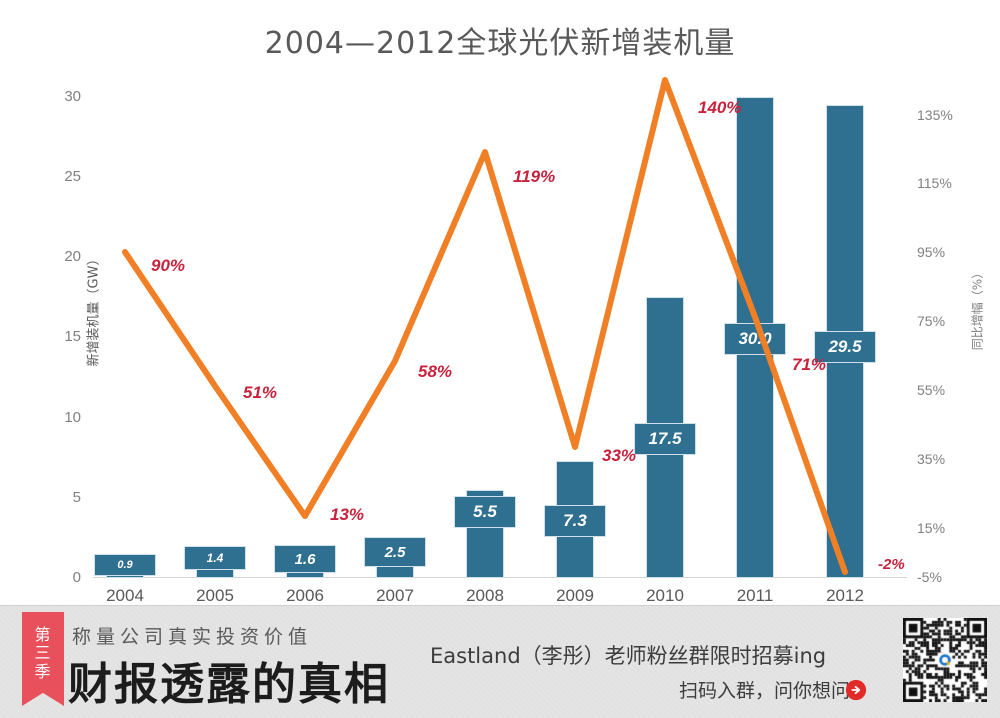  What do you see at coordinates (76, 577) in the screenshot?
I see `y-axis-tick-0: 0` at bounding box center [76, 577].